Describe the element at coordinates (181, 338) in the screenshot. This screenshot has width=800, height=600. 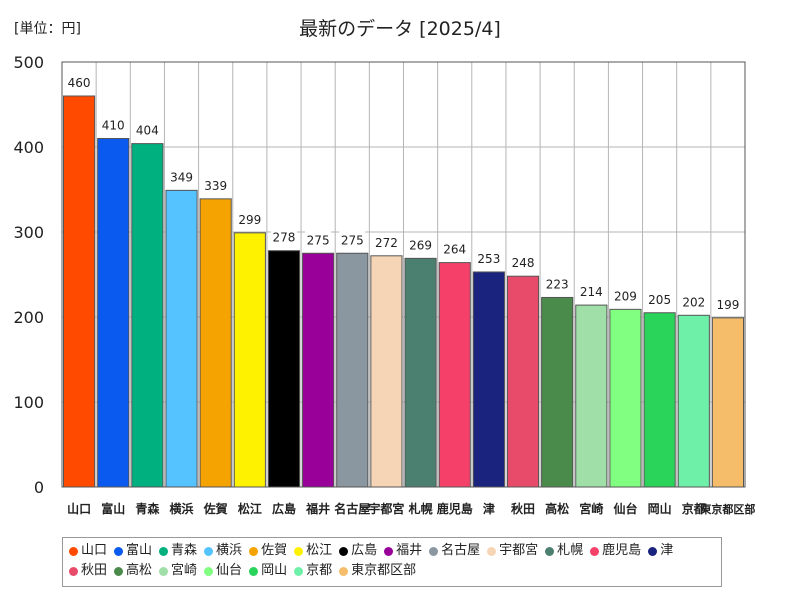
I see `bar-横浜` at that location.